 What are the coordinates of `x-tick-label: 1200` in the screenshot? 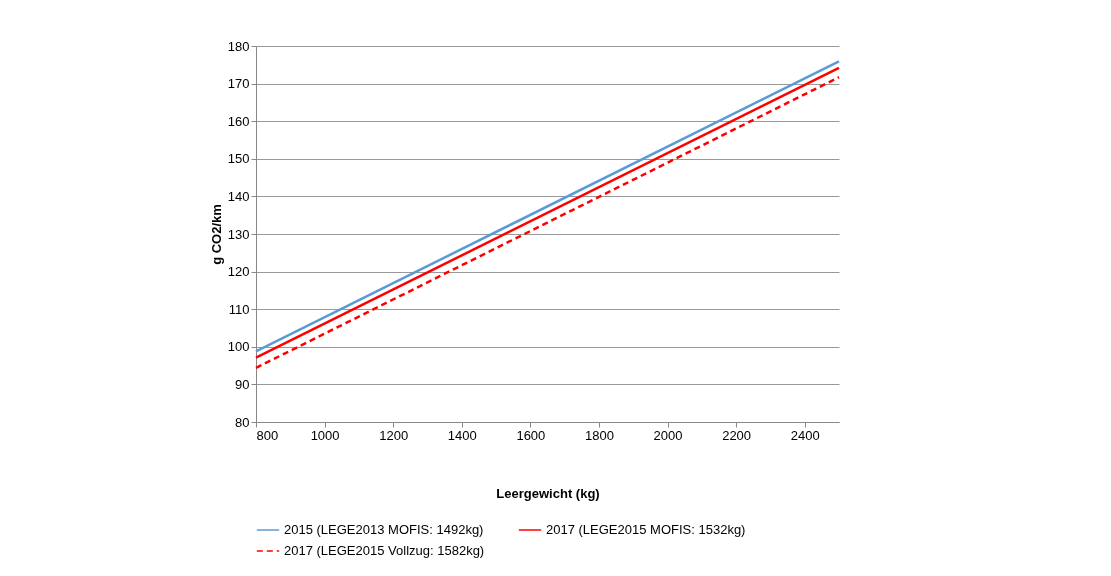 It's located at (394, 435).